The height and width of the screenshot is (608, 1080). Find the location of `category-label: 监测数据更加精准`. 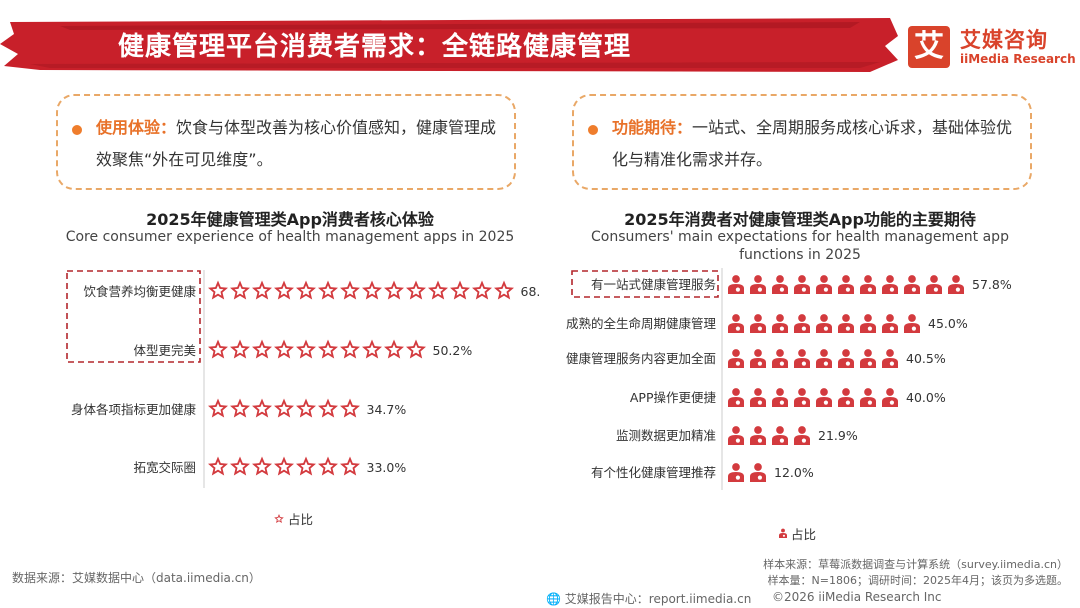

category-label: 监测数据更加精准 is located at coordinates (666, 435).